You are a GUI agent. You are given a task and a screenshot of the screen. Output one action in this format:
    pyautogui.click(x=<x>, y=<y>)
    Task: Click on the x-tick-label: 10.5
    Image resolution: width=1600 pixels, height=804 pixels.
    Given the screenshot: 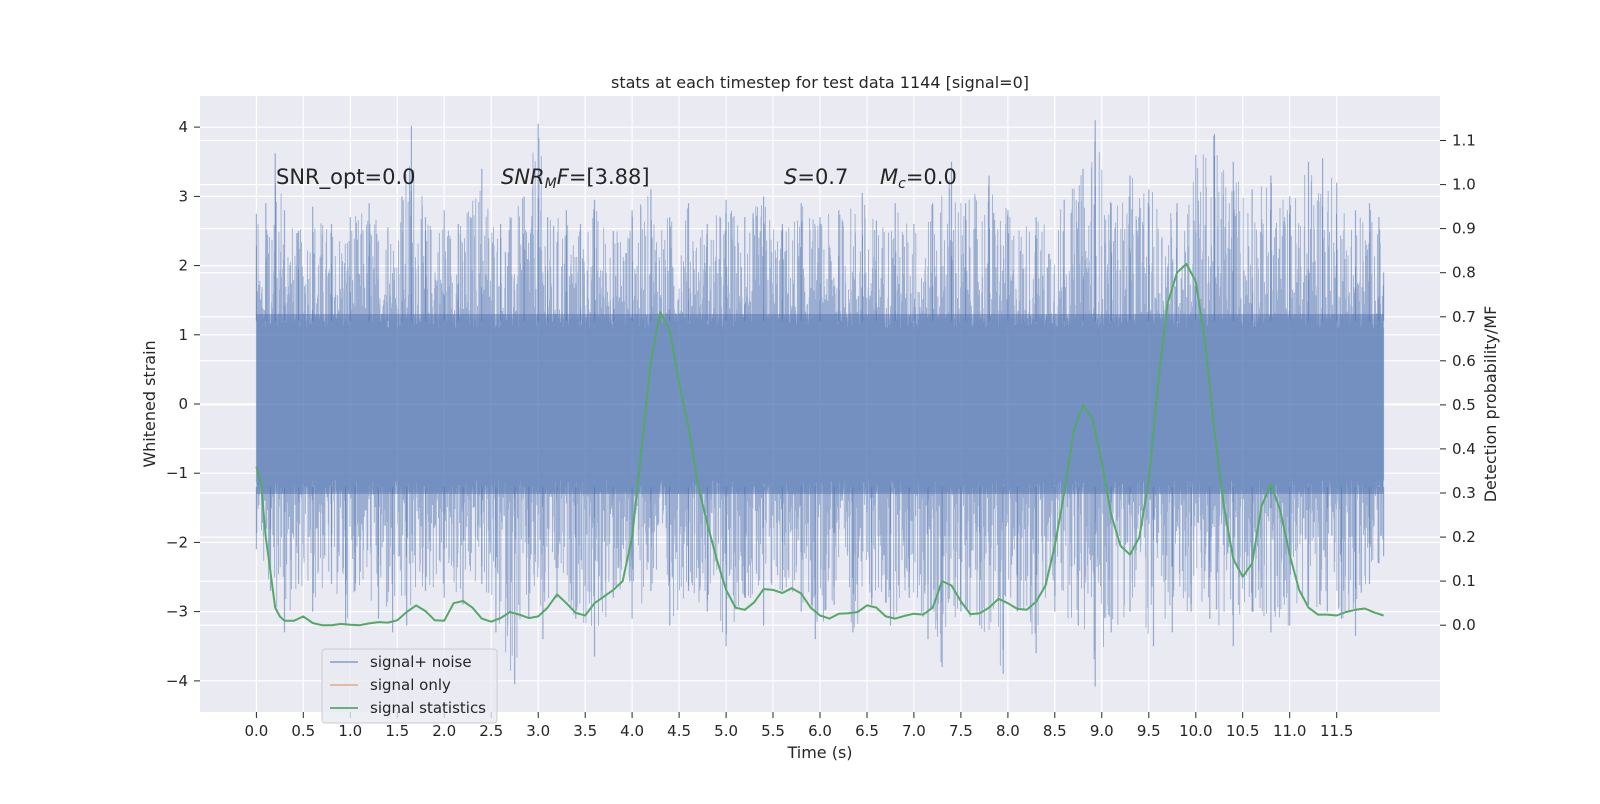 What is the action you would take?
    pyautogui.click(x=1242, y=731)
    